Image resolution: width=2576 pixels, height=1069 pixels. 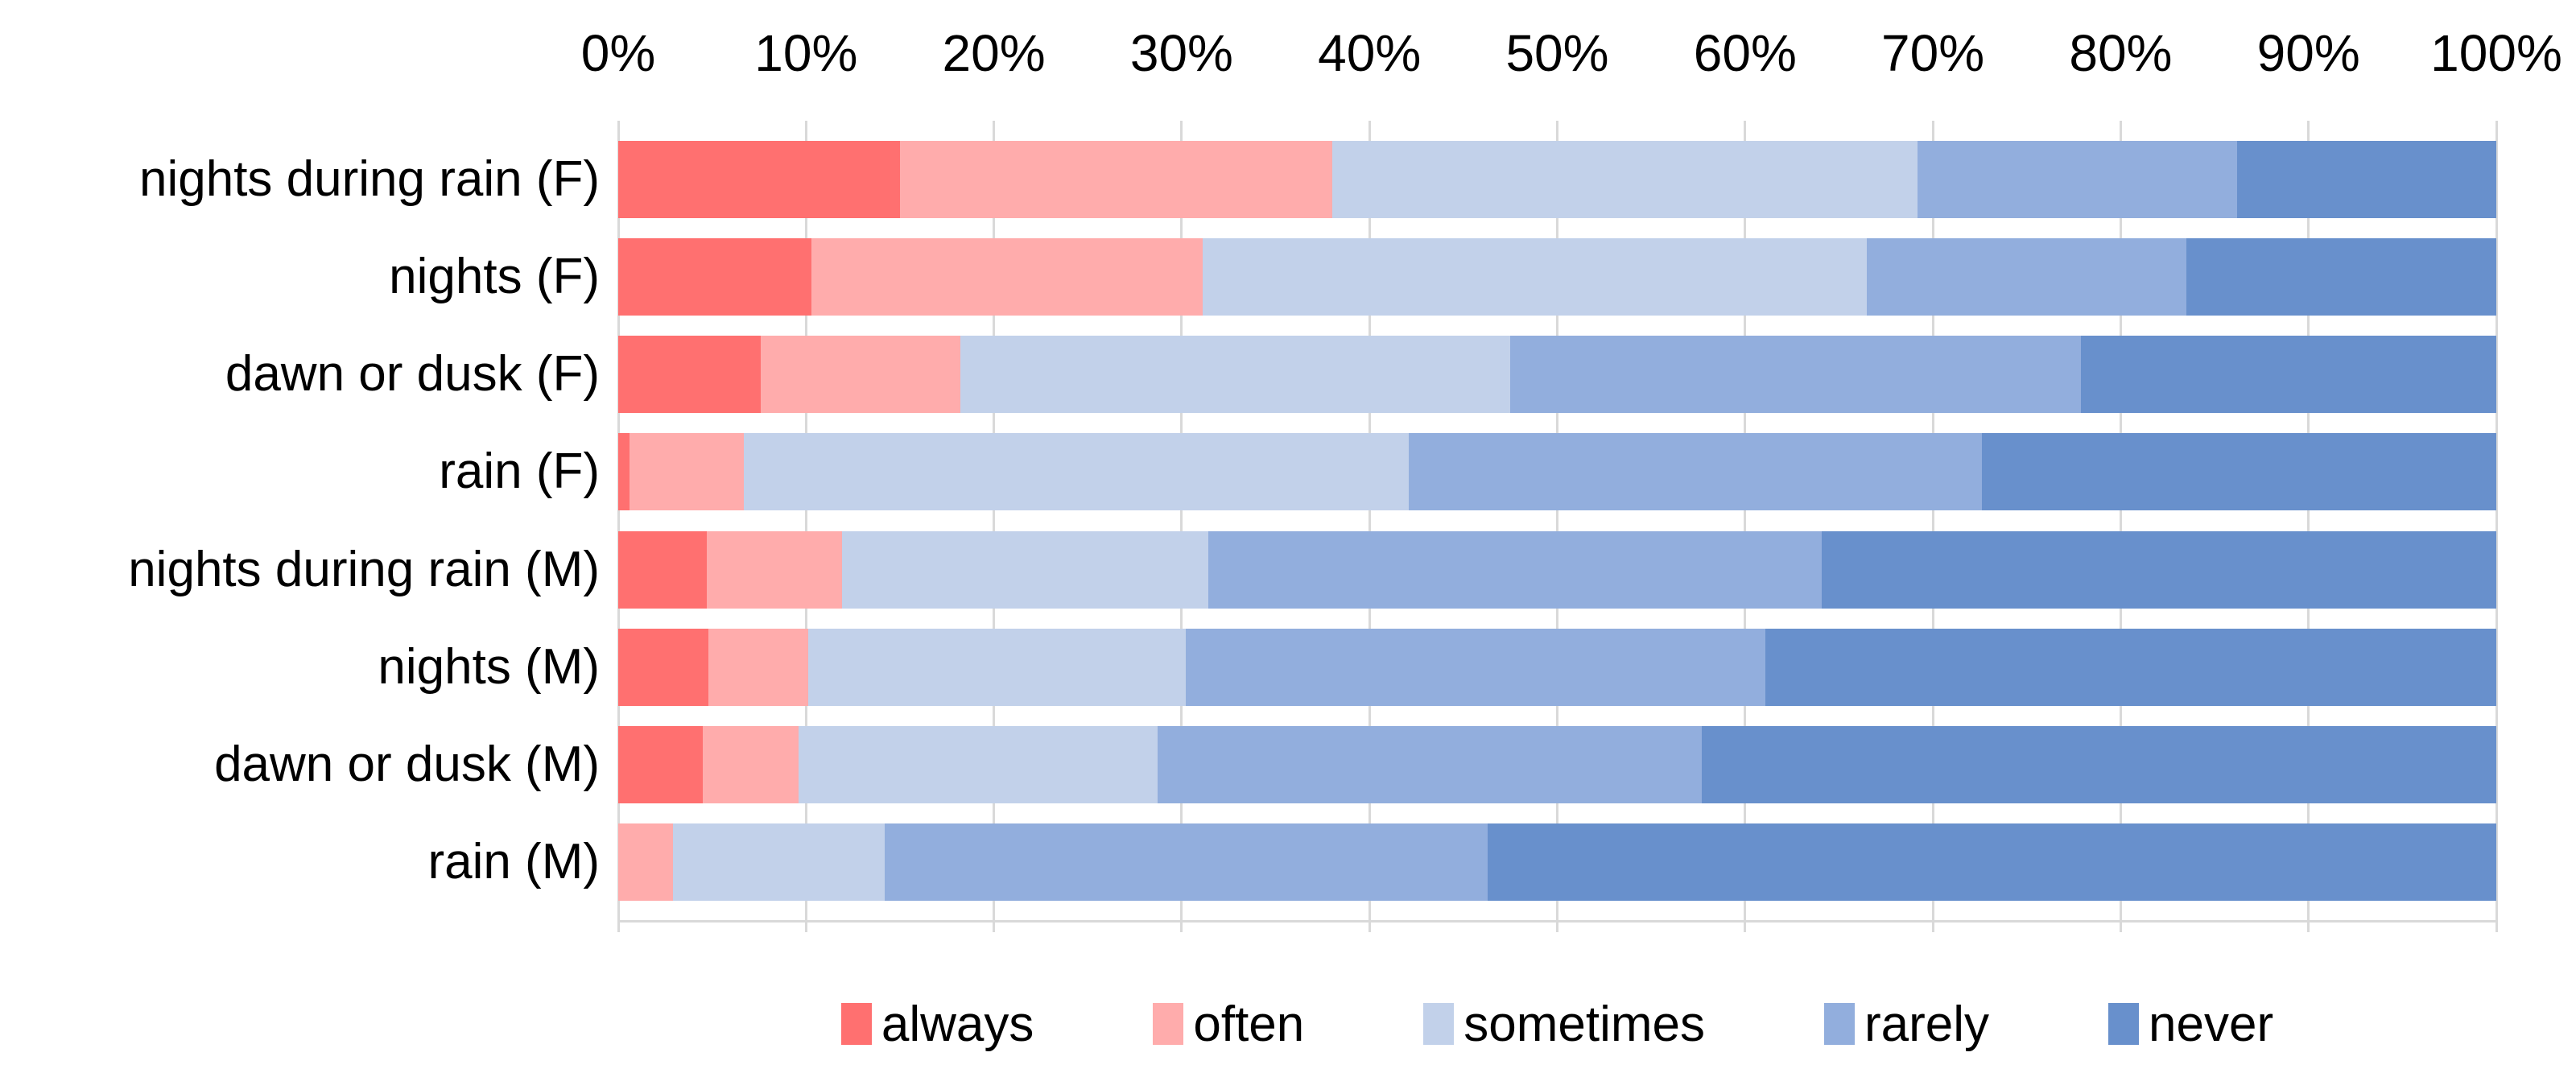 I want to click on x-axis-tick-label: 90%, so click(x=2308, y=53).